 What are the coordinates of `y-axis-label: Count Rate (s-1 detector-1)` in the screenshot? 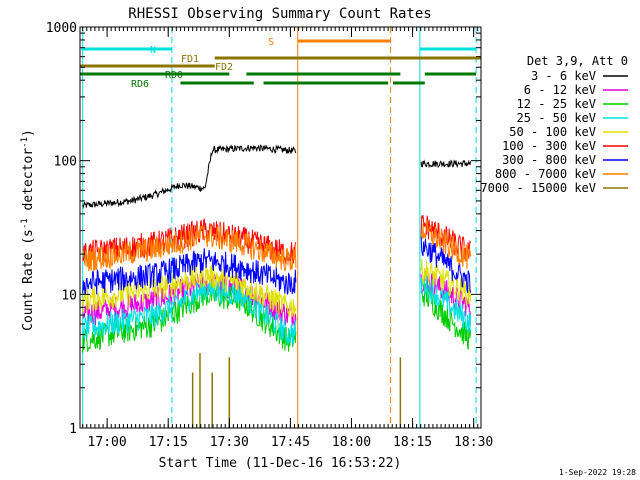 It's located at (28, 230).